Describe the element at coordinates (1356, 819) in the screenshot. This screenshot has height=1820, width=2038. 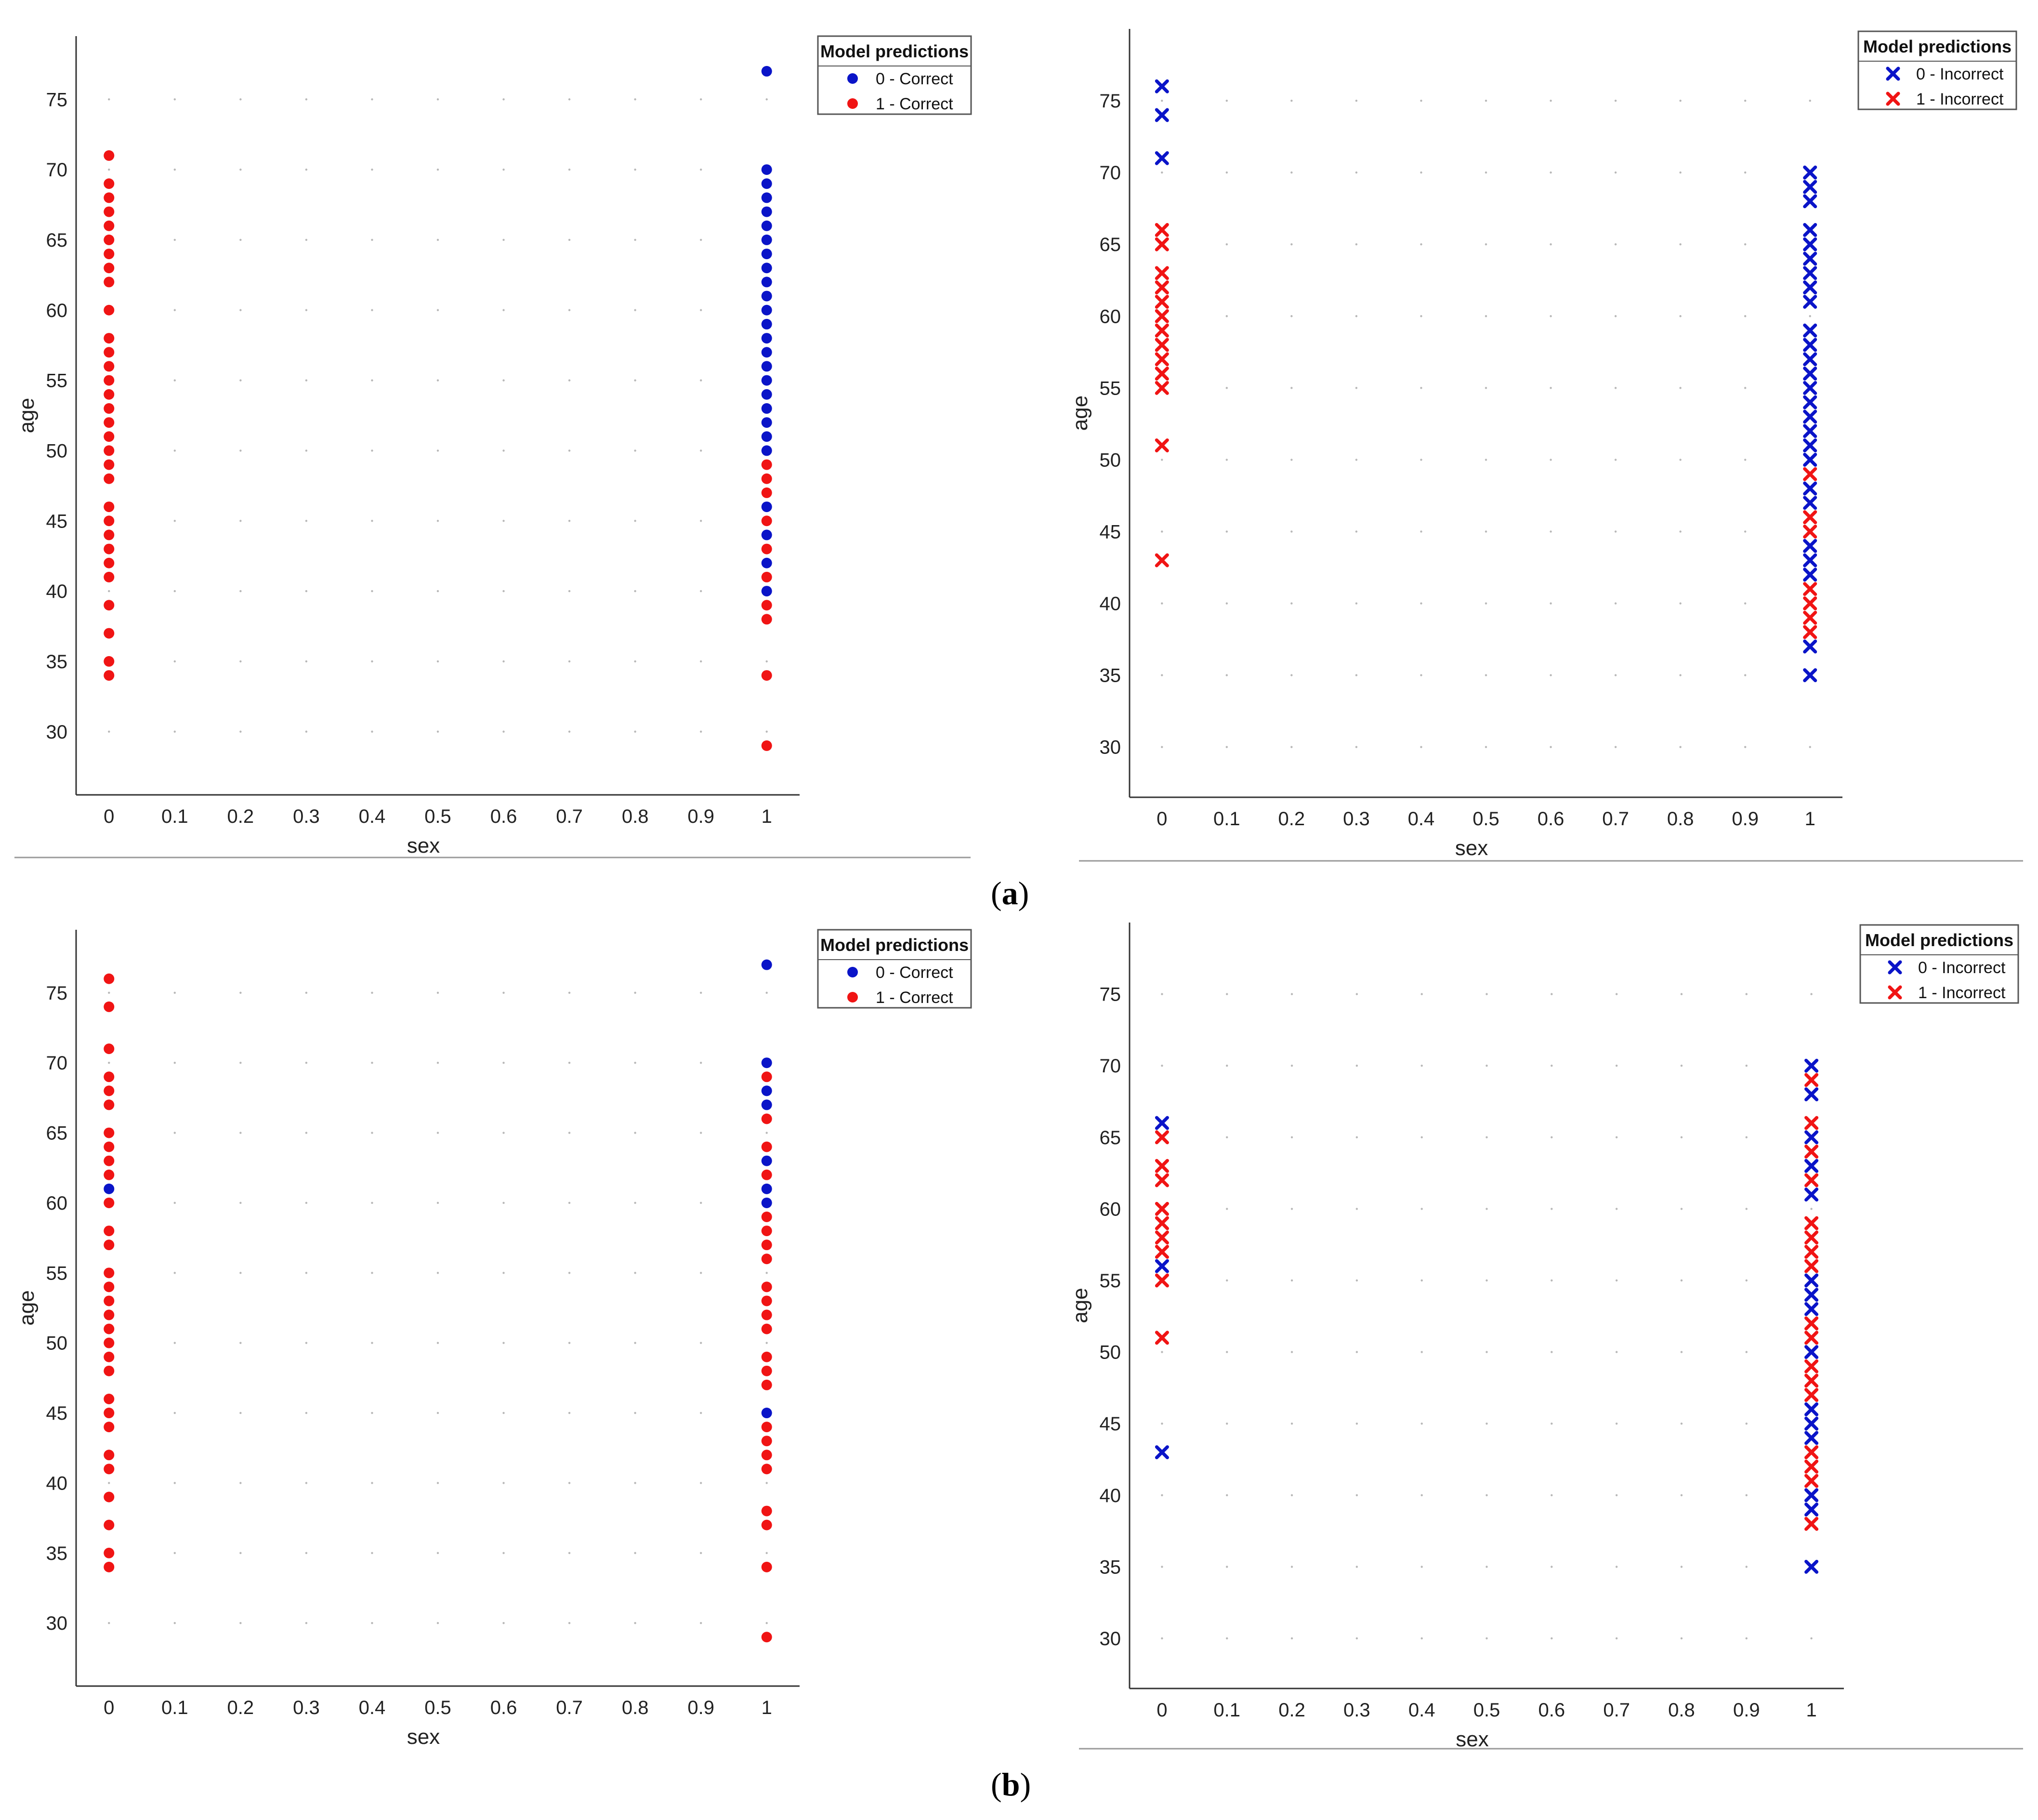
I see `x-tick-label: 0.3` at that location.